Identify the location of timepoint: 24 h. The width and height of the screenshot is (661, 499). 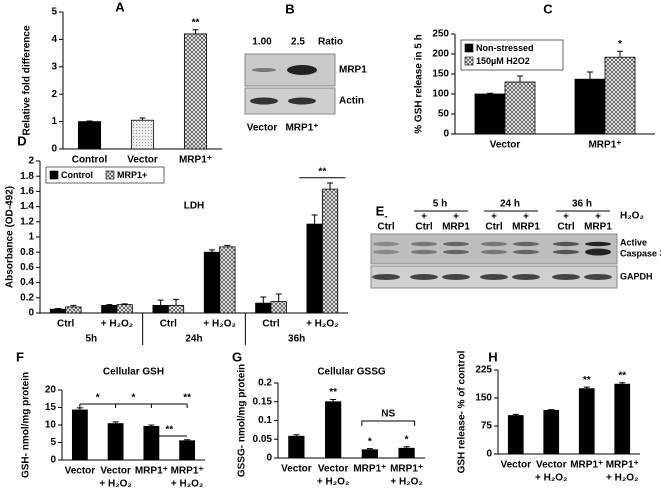
(510, 204).